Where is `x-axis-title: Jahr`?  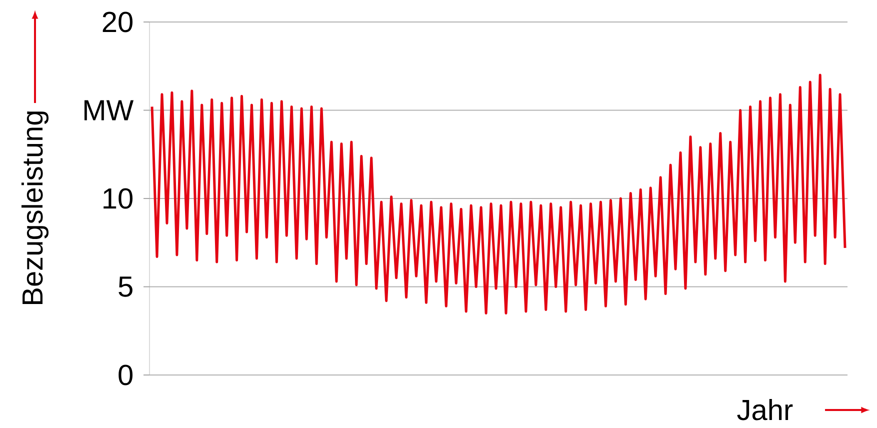 x-axis-title: Jahr is located at coordinates (765, 409).